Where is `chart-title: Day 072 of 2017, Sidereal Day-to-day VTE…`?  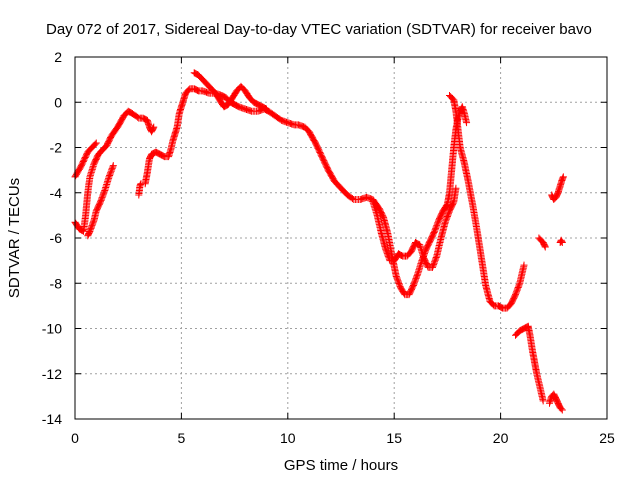 chart-title: Day 072 of 2017, Sidereal Day-to-day VTE… is located at coordinates (319, 29).